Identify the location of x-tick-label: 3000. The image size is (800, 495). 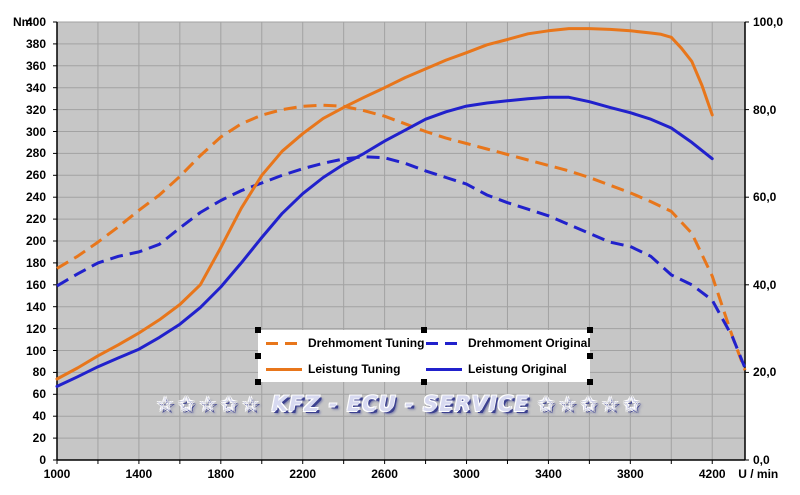
(466, 474).